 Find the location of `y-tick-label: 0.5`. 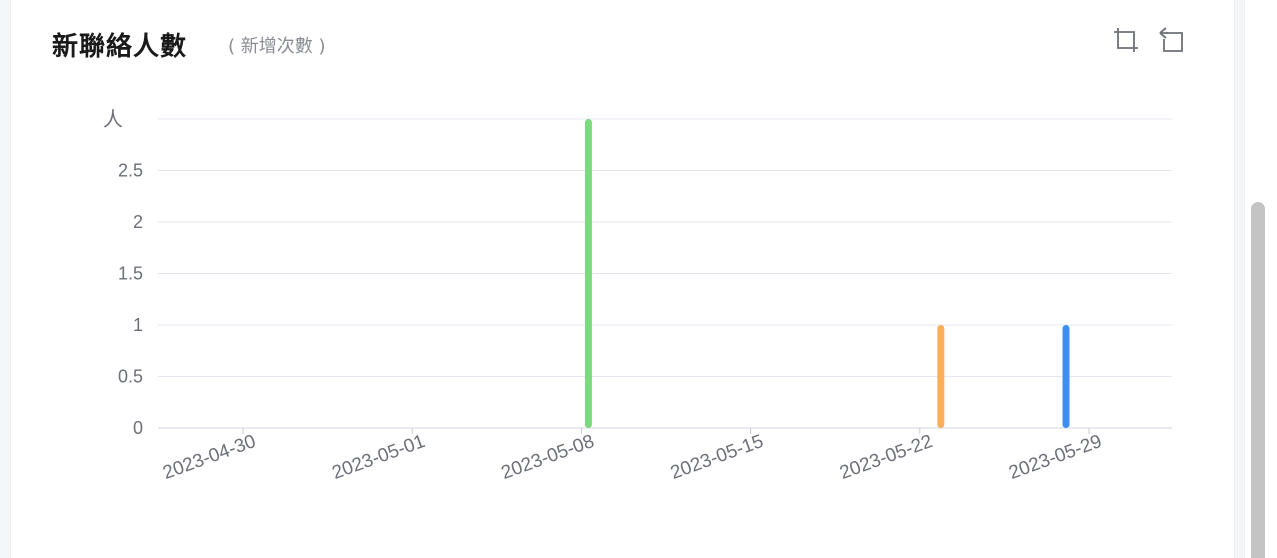

y-tick-label: 0.5 is located at coordinates (130, 377).